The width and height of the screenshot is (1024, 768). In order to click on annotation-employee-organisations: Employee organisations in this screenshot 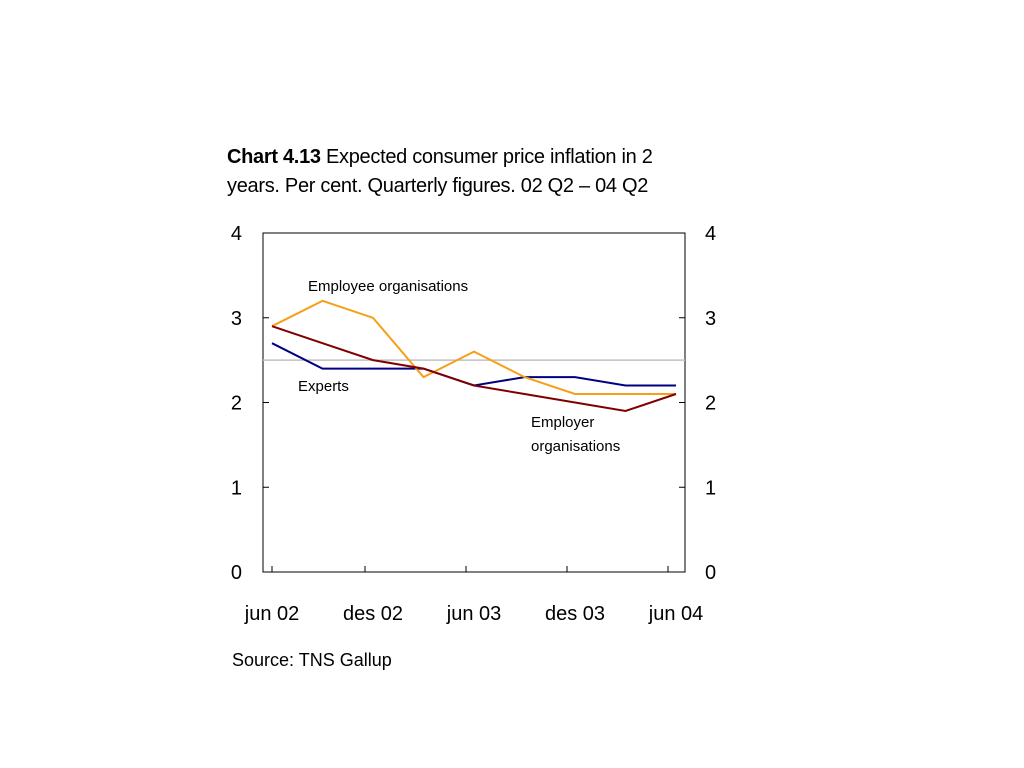, I will do `click(388, 286)`.